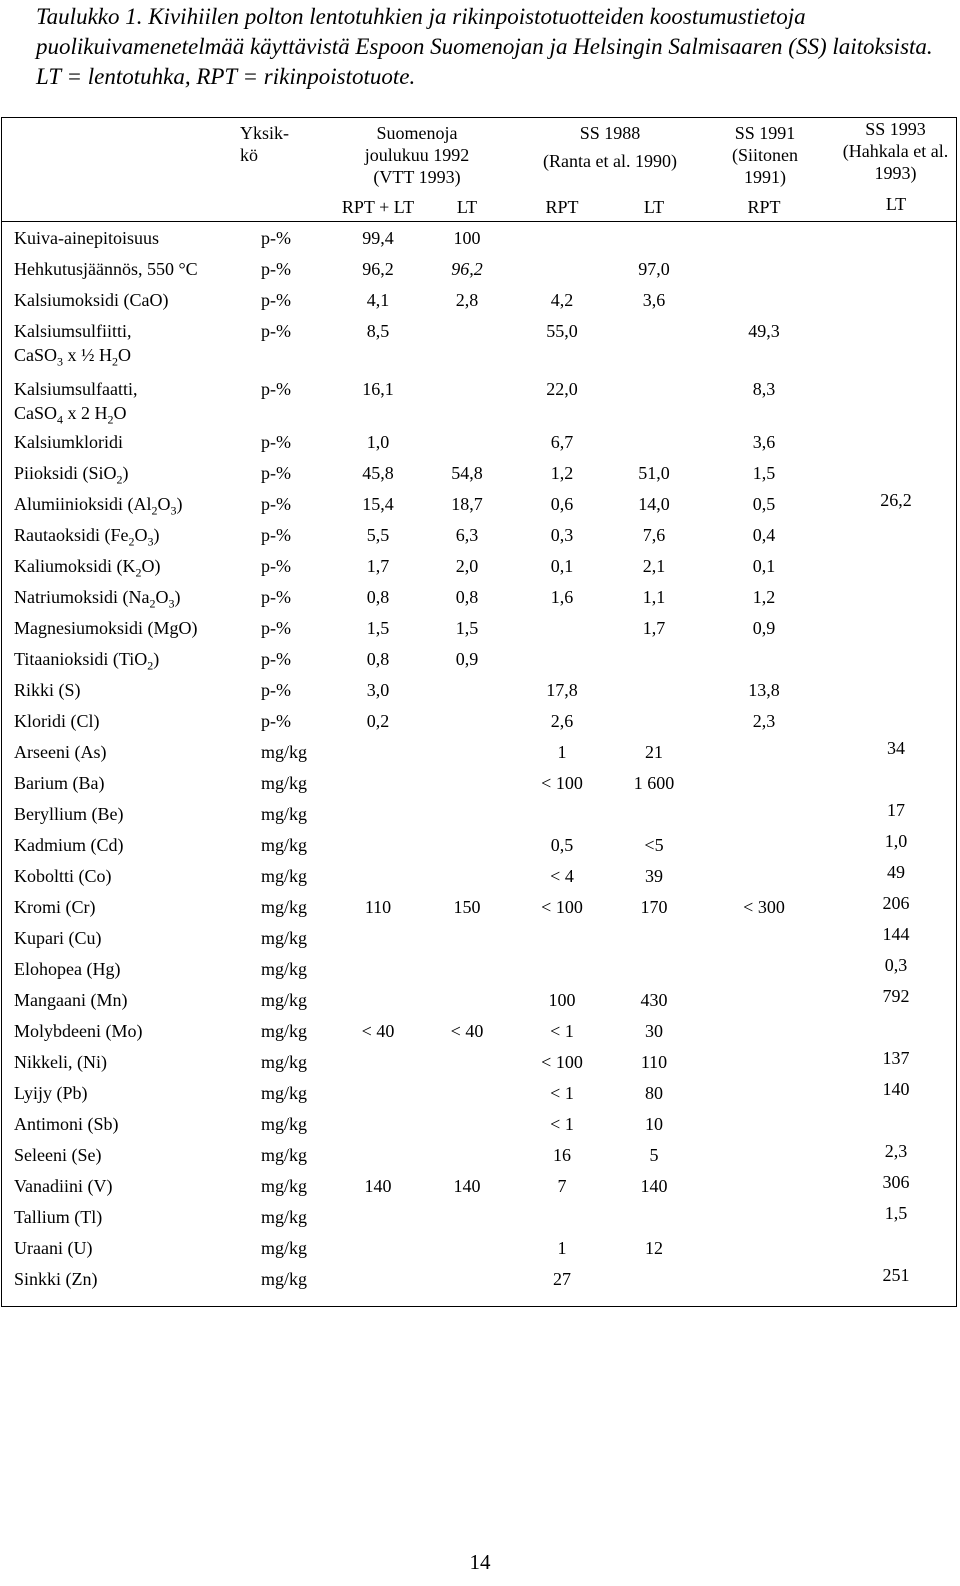 The width and height of the screenshot is (960, 1586). Describe the element at coordinates (98, 506) in the screenshot. I see `row-label: Alumiinioksidi (Al2O3)` at that location.